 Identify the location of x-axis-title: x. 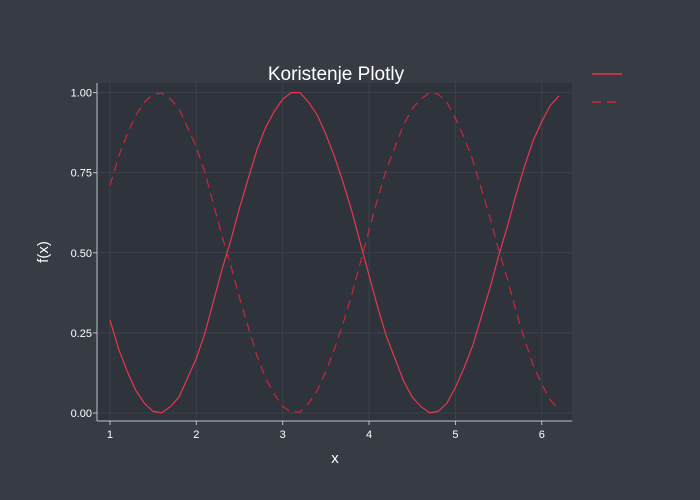
(335, 458).